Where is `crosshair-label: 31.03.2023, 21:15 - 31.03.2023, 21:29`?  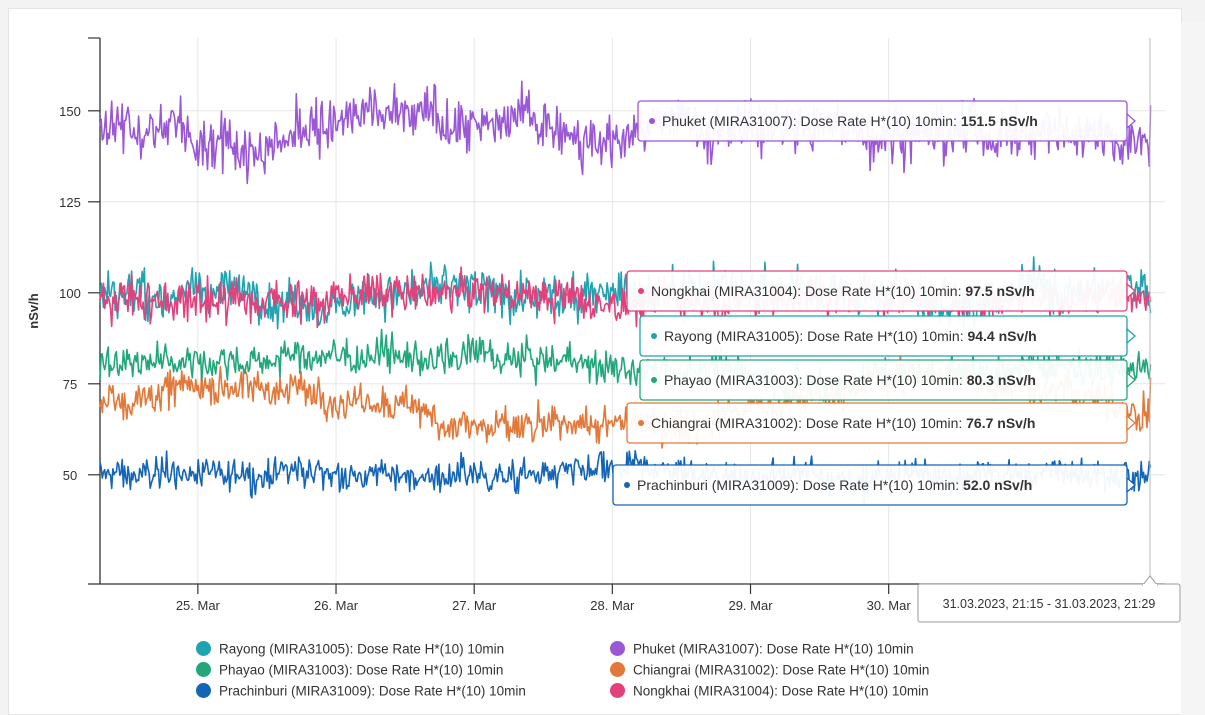
crosshair-label: 31.03.2023, 21:15 - 31.03.2023, 21:29 is located at coordinates (1049, 599).